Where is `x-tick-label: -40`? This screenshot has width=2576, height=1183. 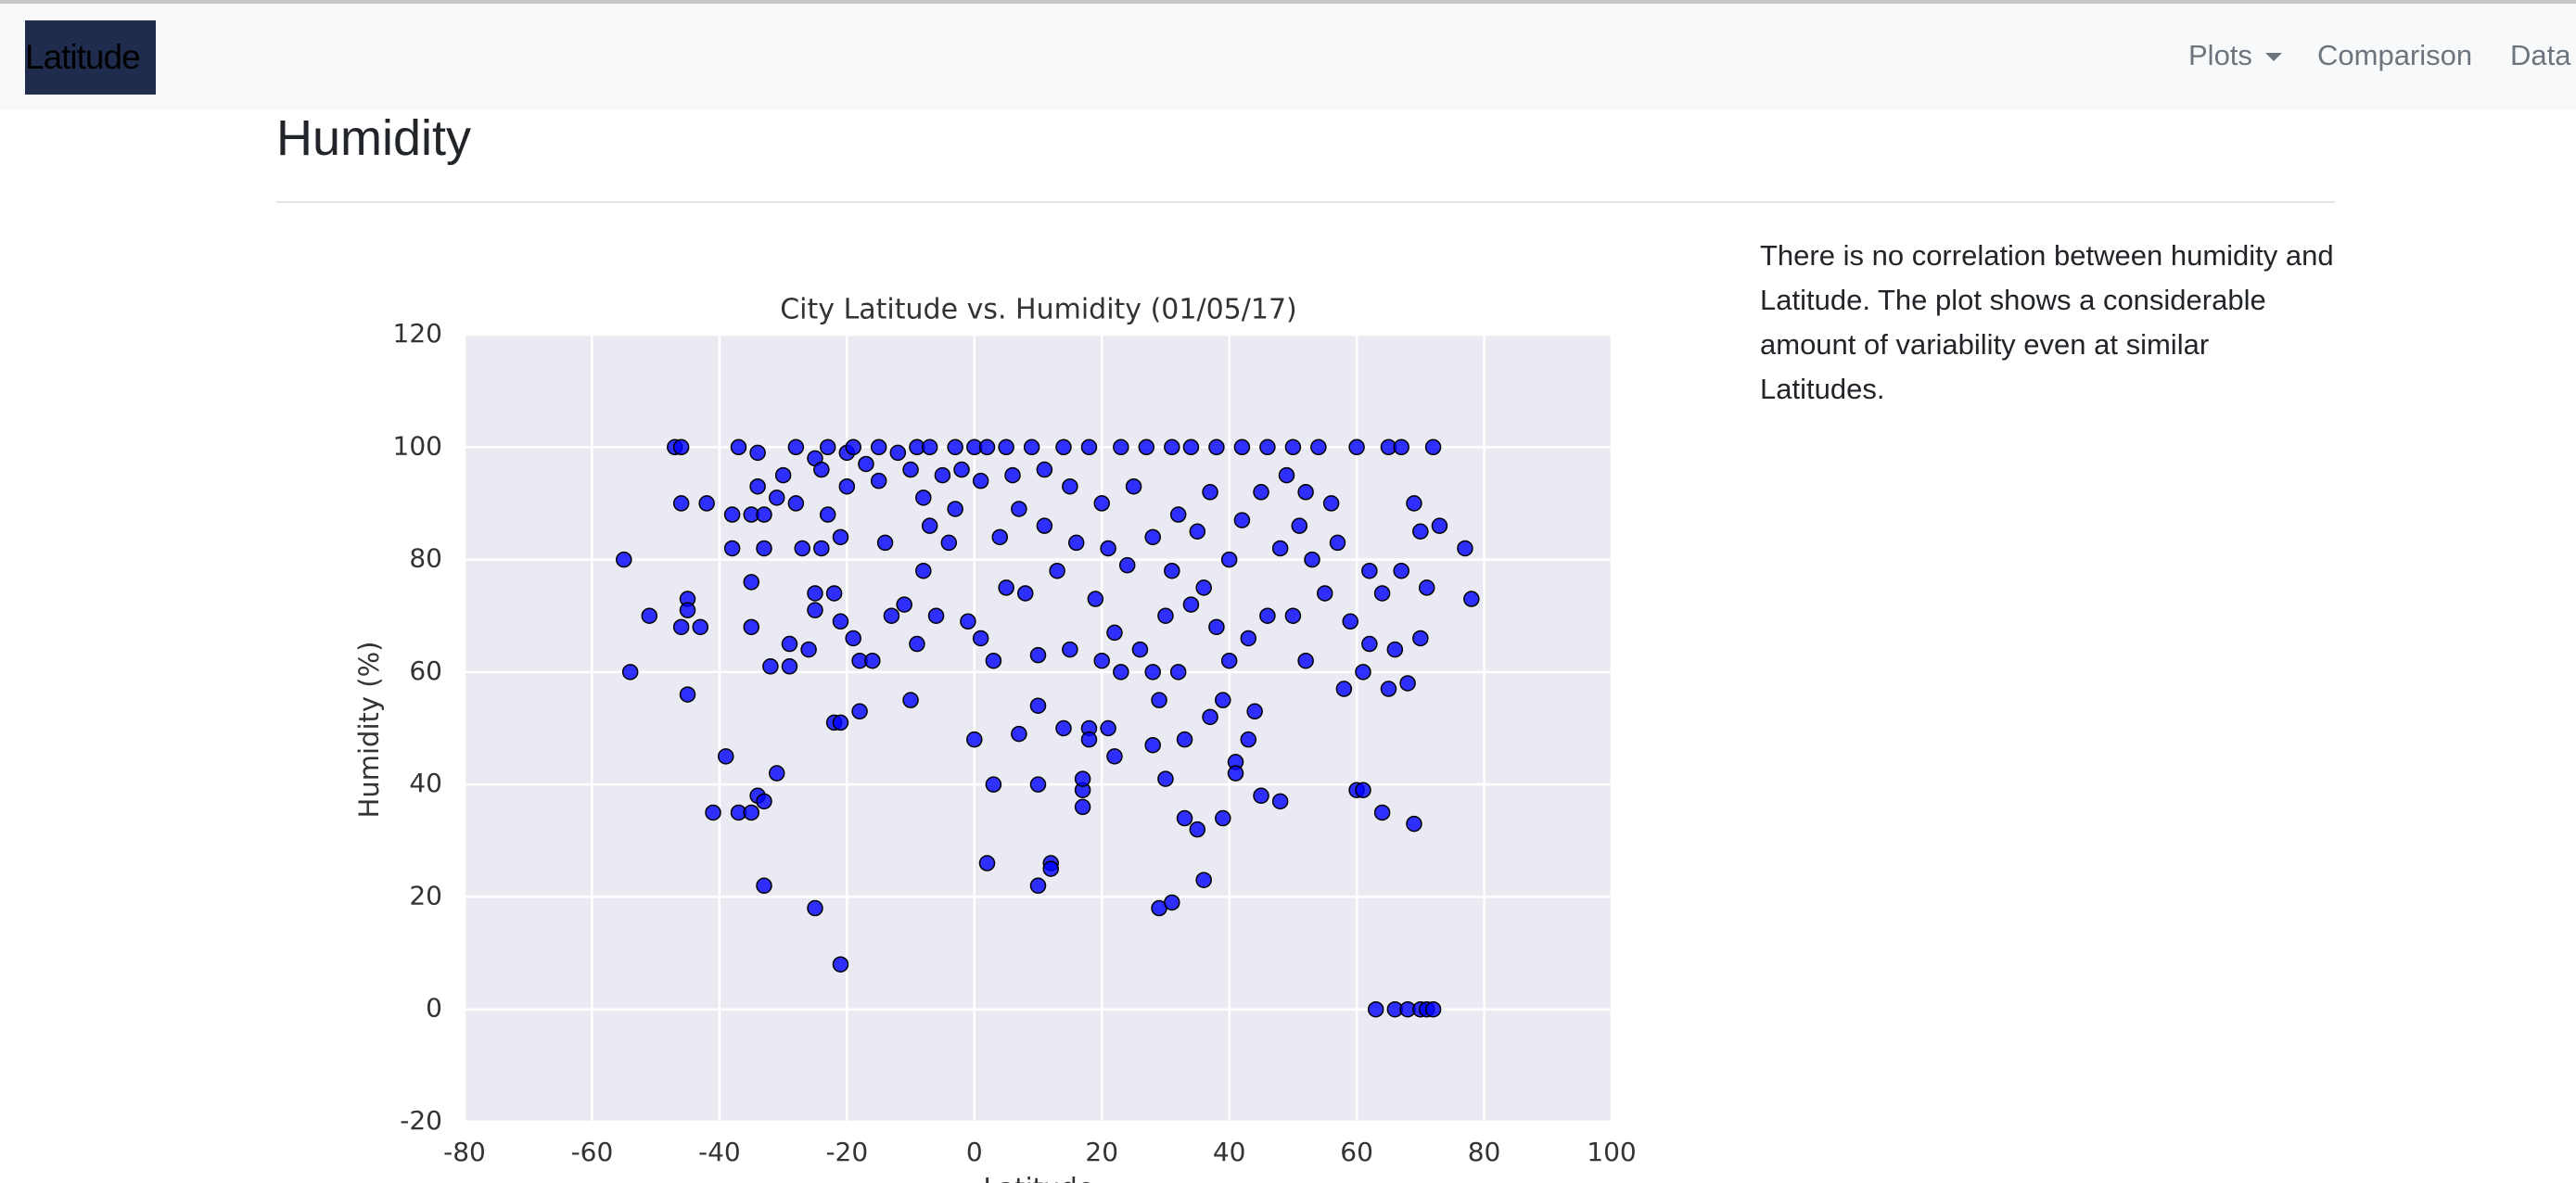 x-tick-label: -40 is located at coordinates (719, 1152).